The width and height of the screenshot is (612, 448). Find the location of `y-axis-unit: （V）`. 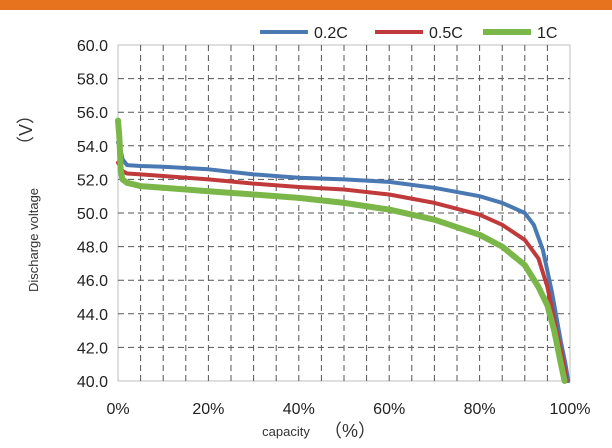

y-axis-unit: （V） is located at coordinates (26, 130).